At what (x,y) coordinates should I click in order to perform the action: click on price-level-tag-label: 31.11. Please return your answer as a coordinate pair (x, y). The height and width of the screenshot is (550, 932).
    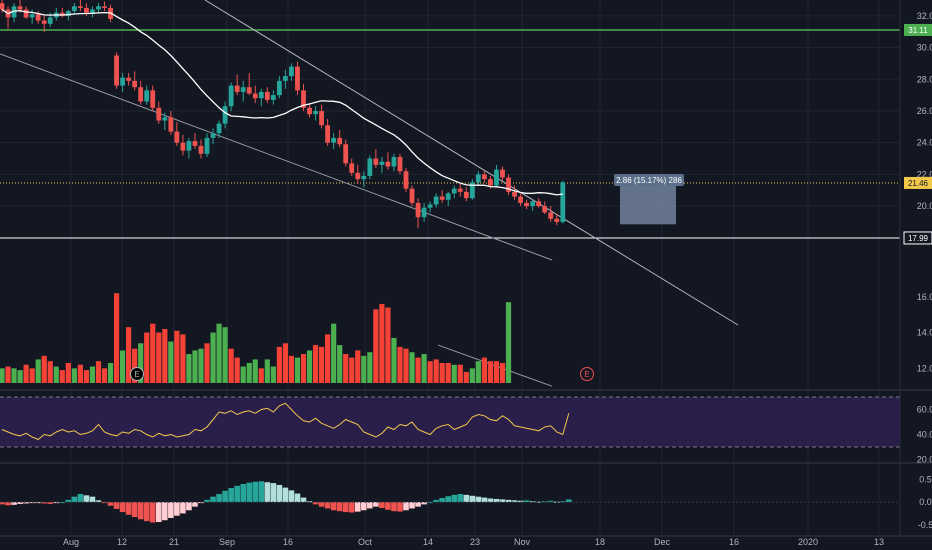
    Looking at the image, I should click on (918, 30).